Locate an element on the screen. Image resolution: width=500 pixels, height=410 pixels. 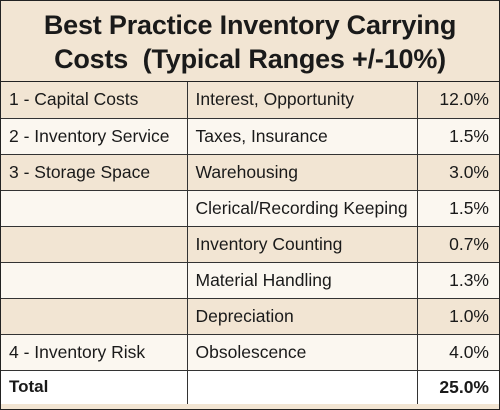
item-cell: Obsolescence is located at coordinates (302, 352).